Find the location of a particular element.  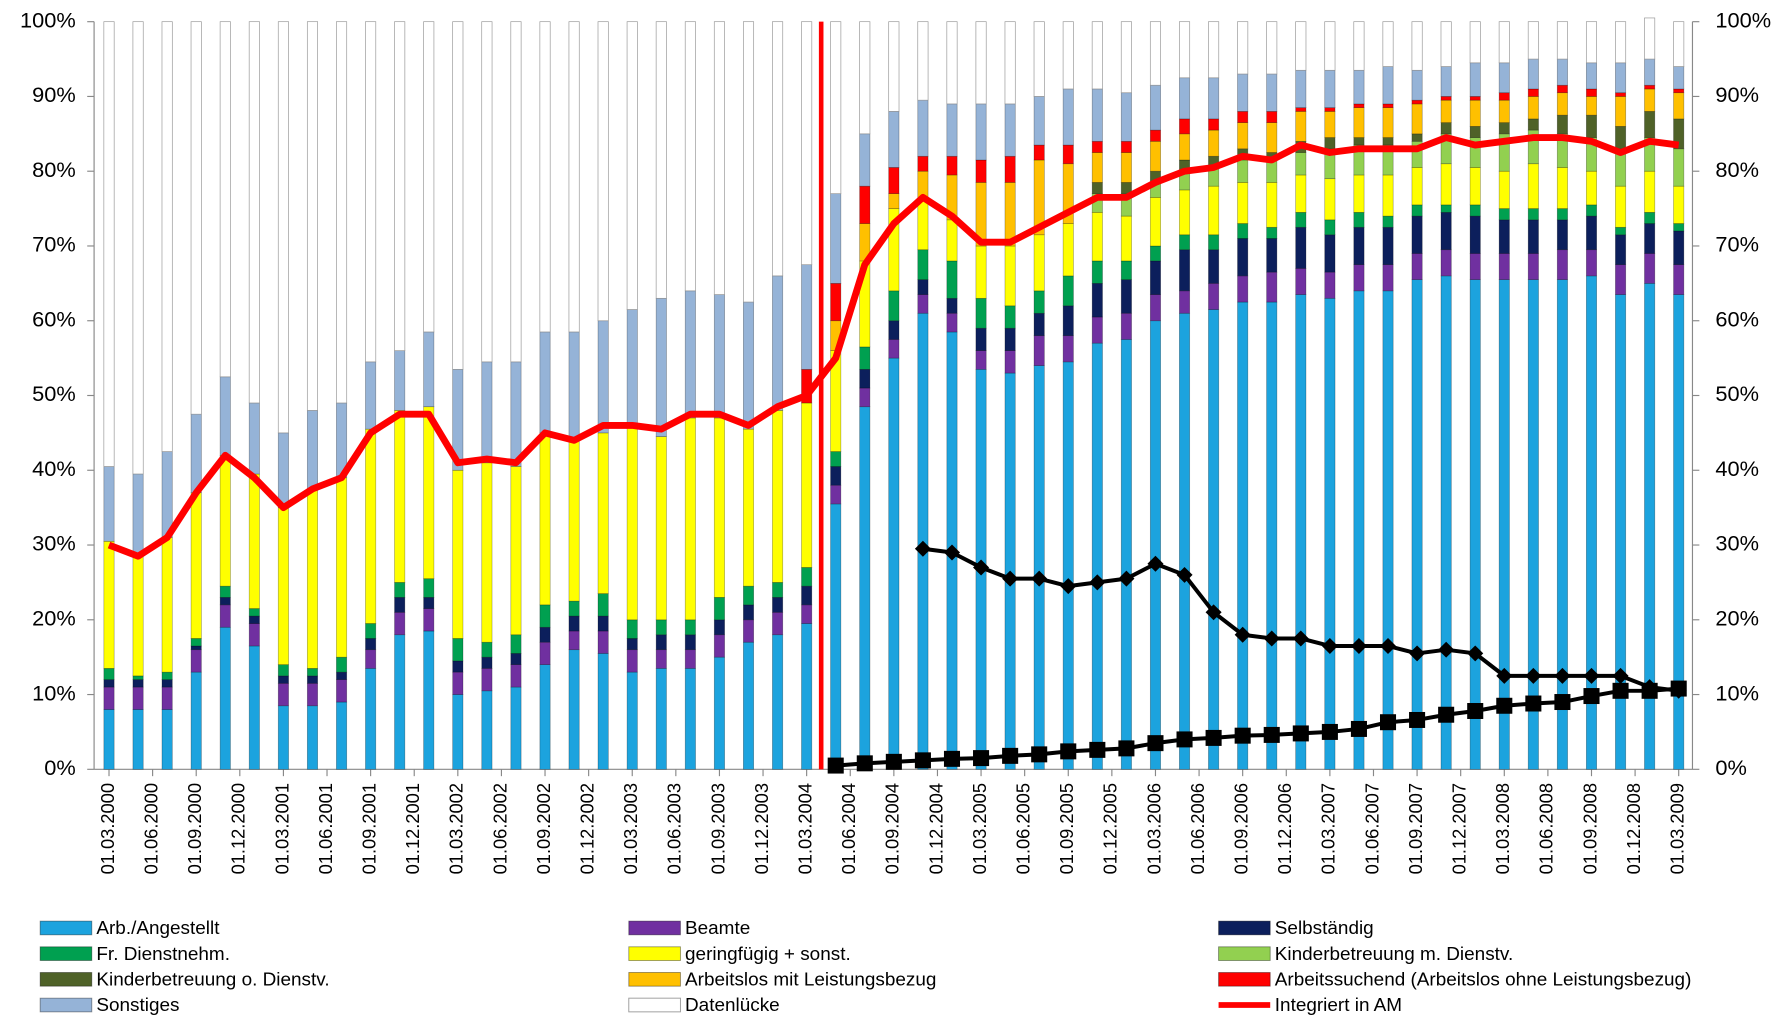

x-tick-label: 01.03.2002 is located at coordinates (456, 828).